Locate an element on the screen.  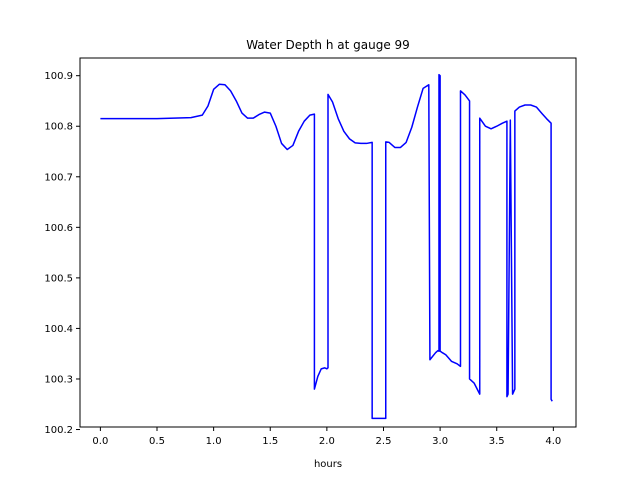
x-axis: 0.0 0.5 1.0 1.5 2.0 2.5 3.0 3.5 4.0 is located at coordinates (326, 437).